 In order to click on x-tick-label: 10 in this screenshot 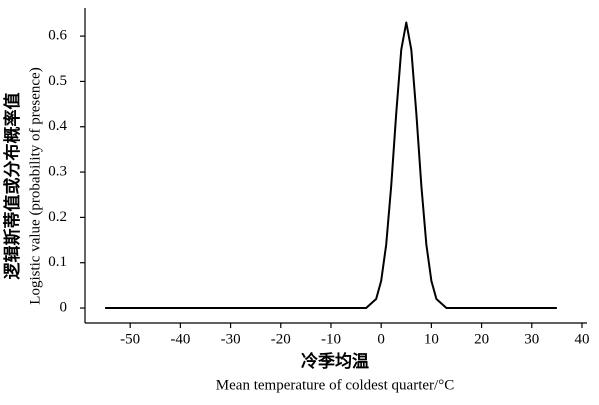, I will do `click(431, 339)`.